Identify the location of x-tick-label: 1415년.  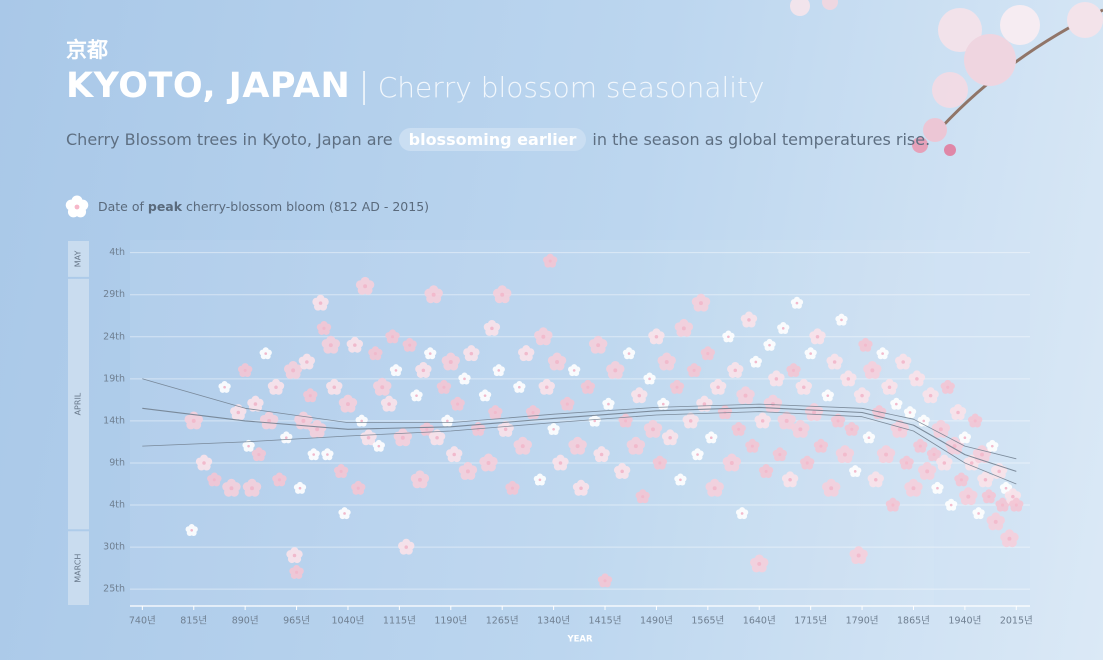
(605, 621).